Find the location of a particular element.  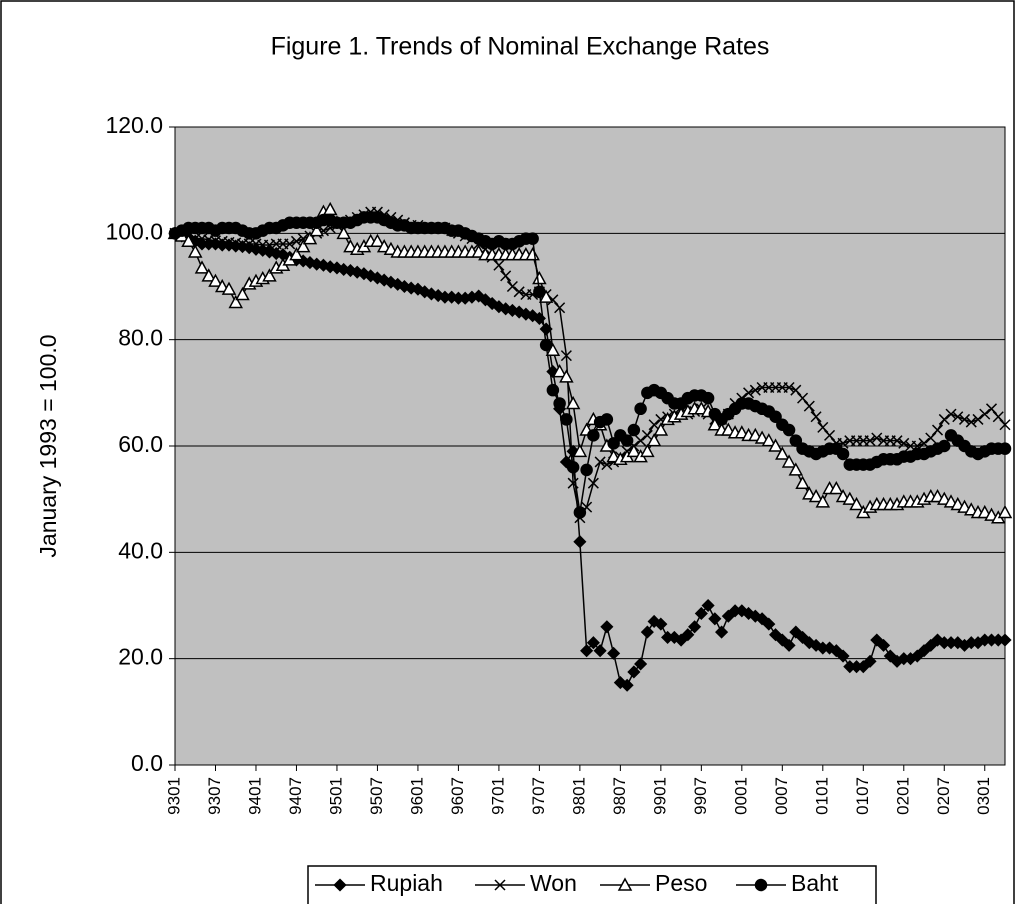

y-tick-label: 100.0 is located at coordinates (134, 231).